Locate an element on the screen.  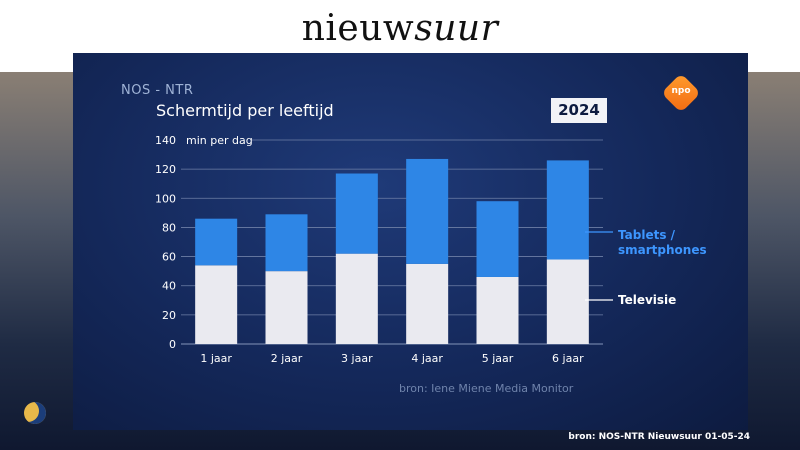
moon-logo-icon is located at coordinates (35, 413).